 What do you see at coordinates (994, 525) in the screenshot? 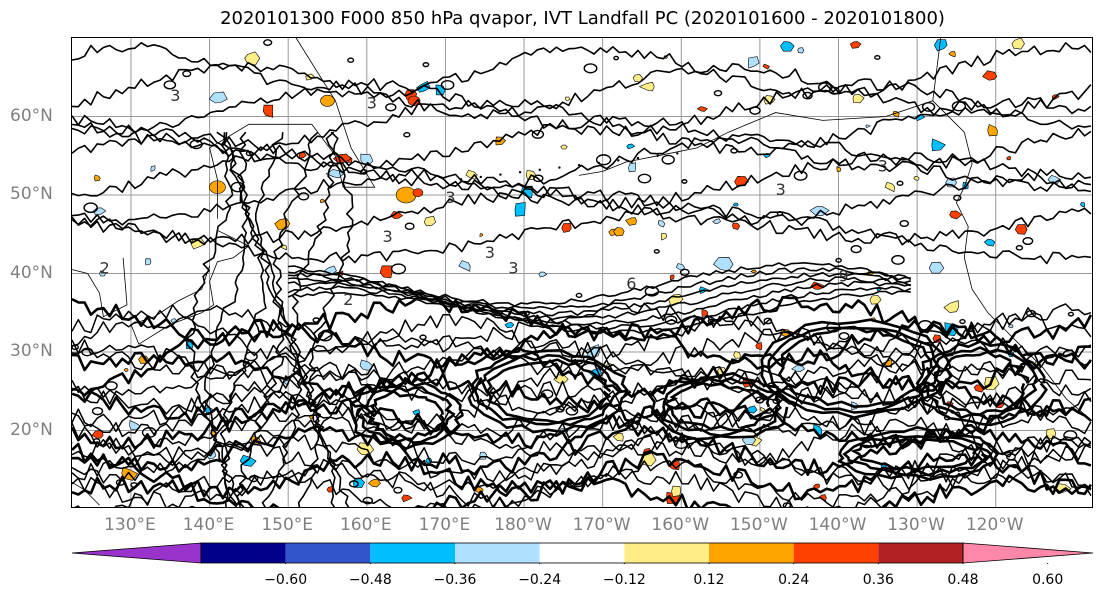
I see `longitude-label: 120°W` at bounding box center [994, 525].